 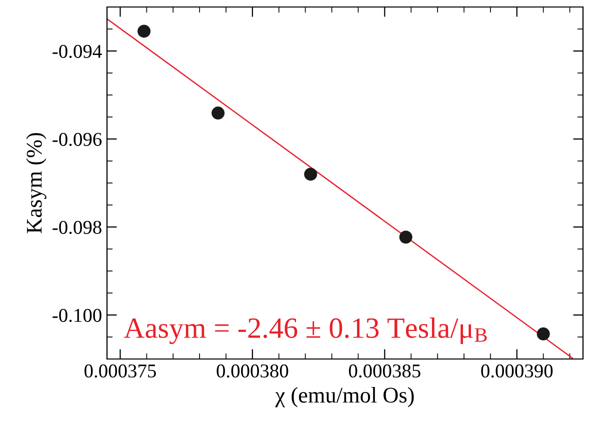 What do you see at coordinates (77, 51) in the screenshot?
I see `y-tick-label: -0.094` at bounding box center [77, 51].